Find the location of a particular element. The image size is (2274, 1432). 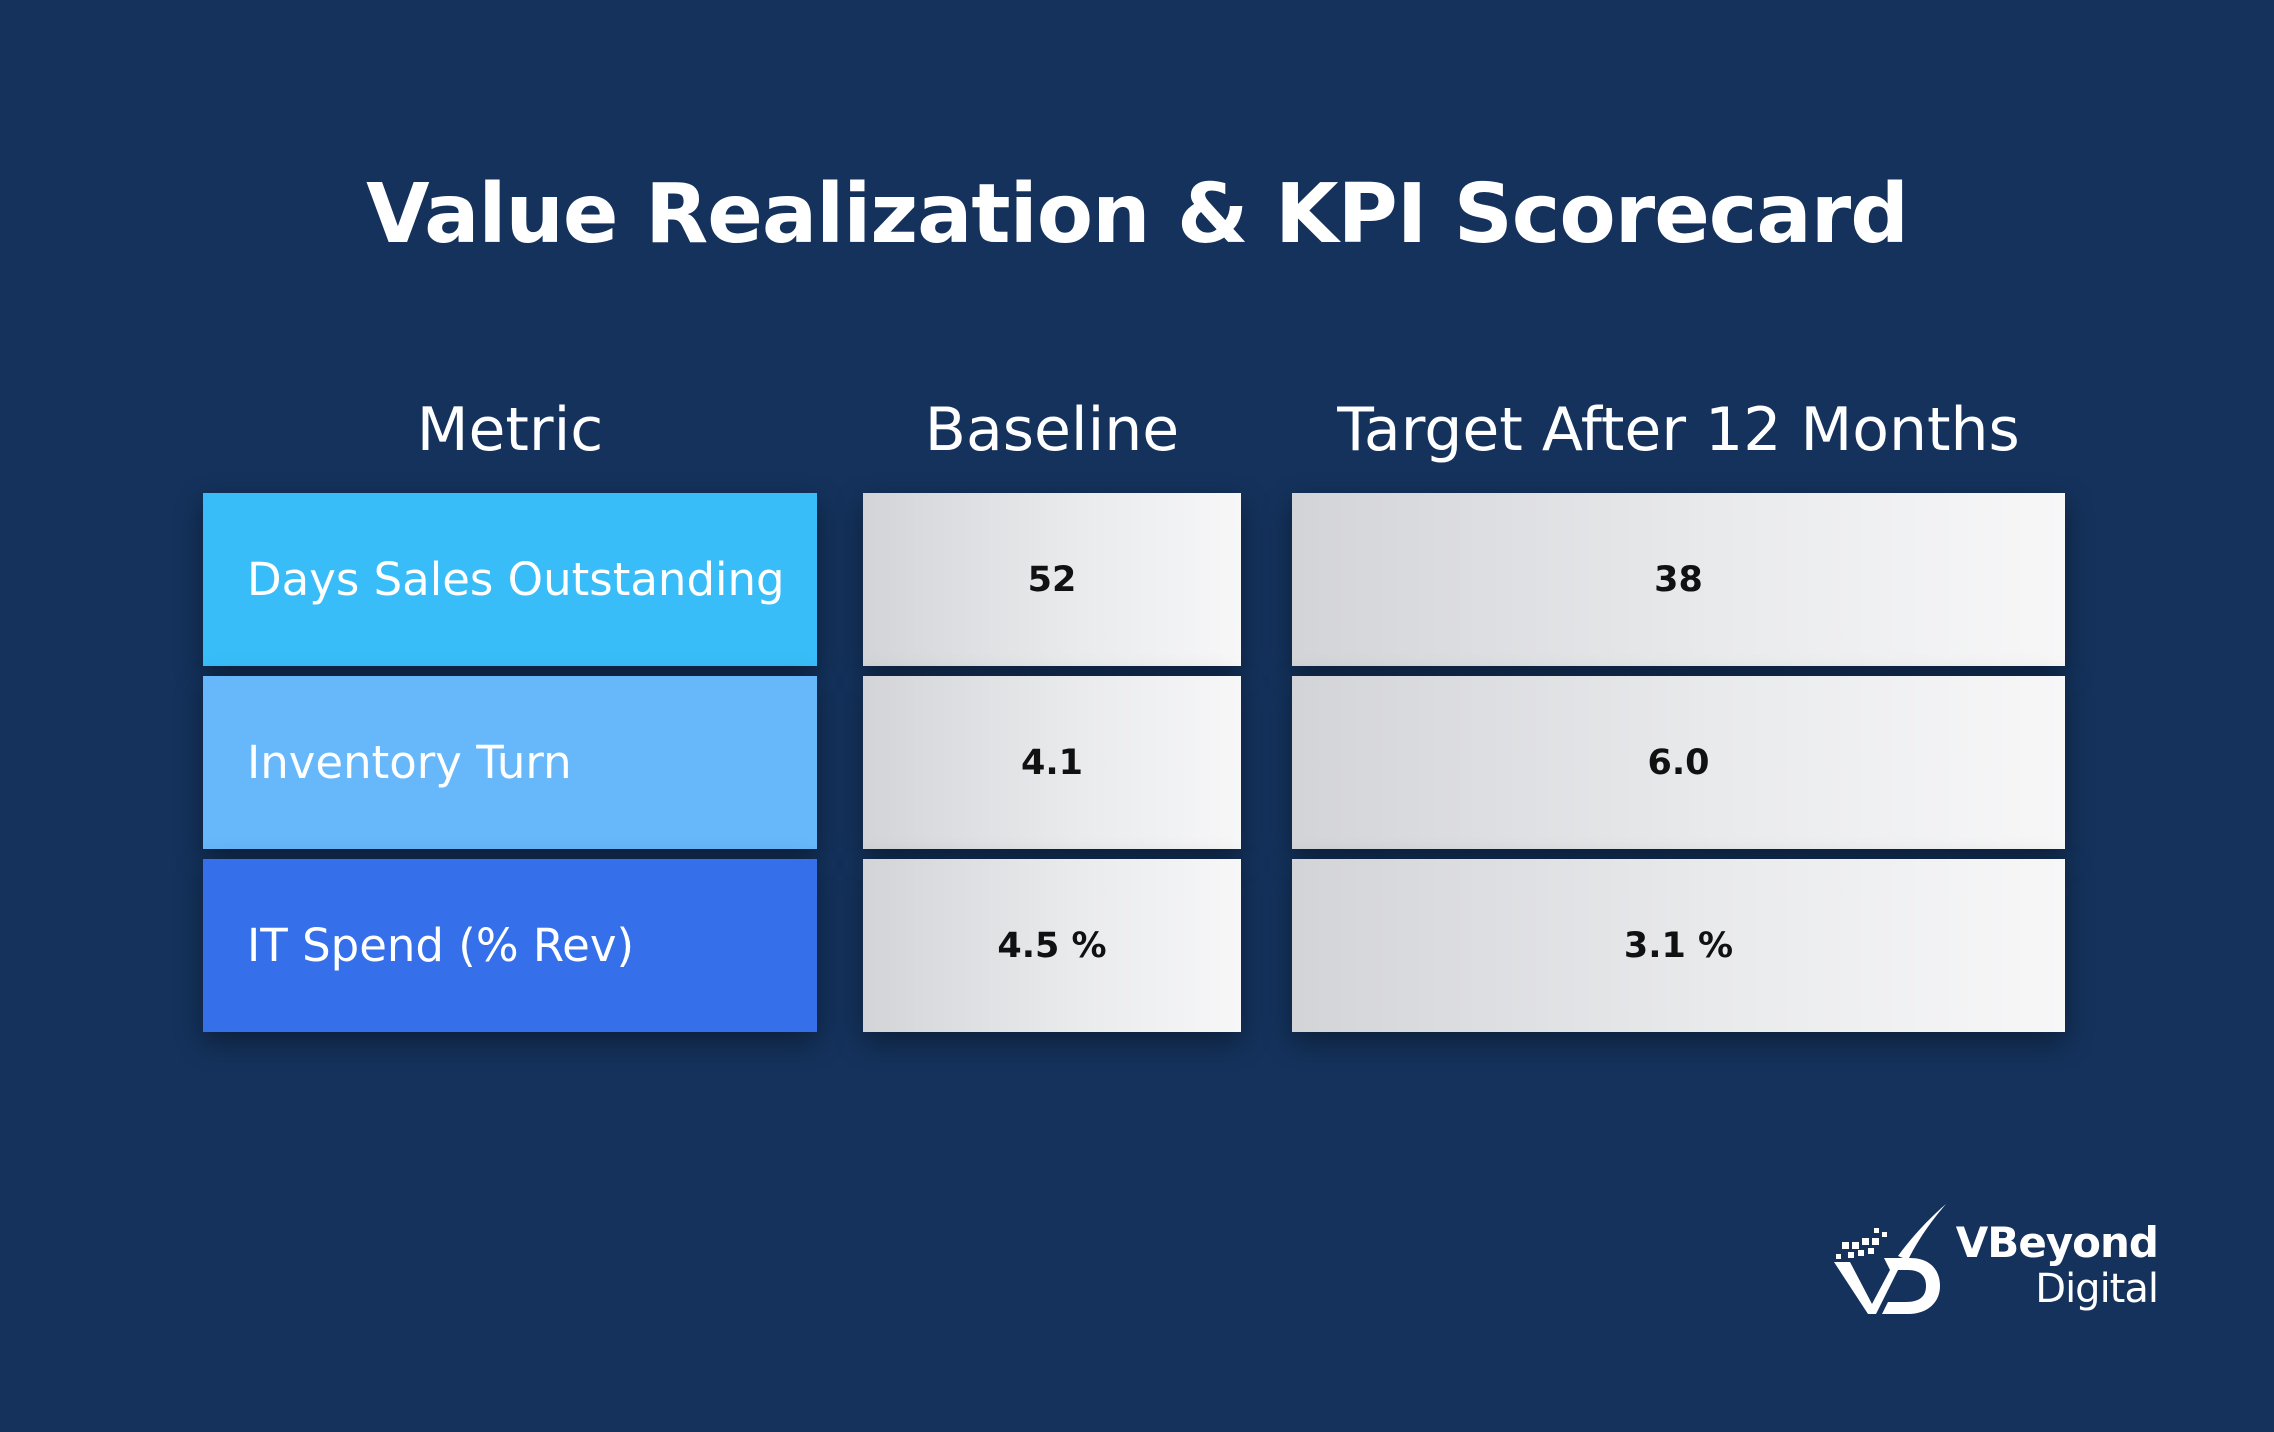

baseline-cell-inventory-turn: 4.1 is located at coordinates (1052, 762).